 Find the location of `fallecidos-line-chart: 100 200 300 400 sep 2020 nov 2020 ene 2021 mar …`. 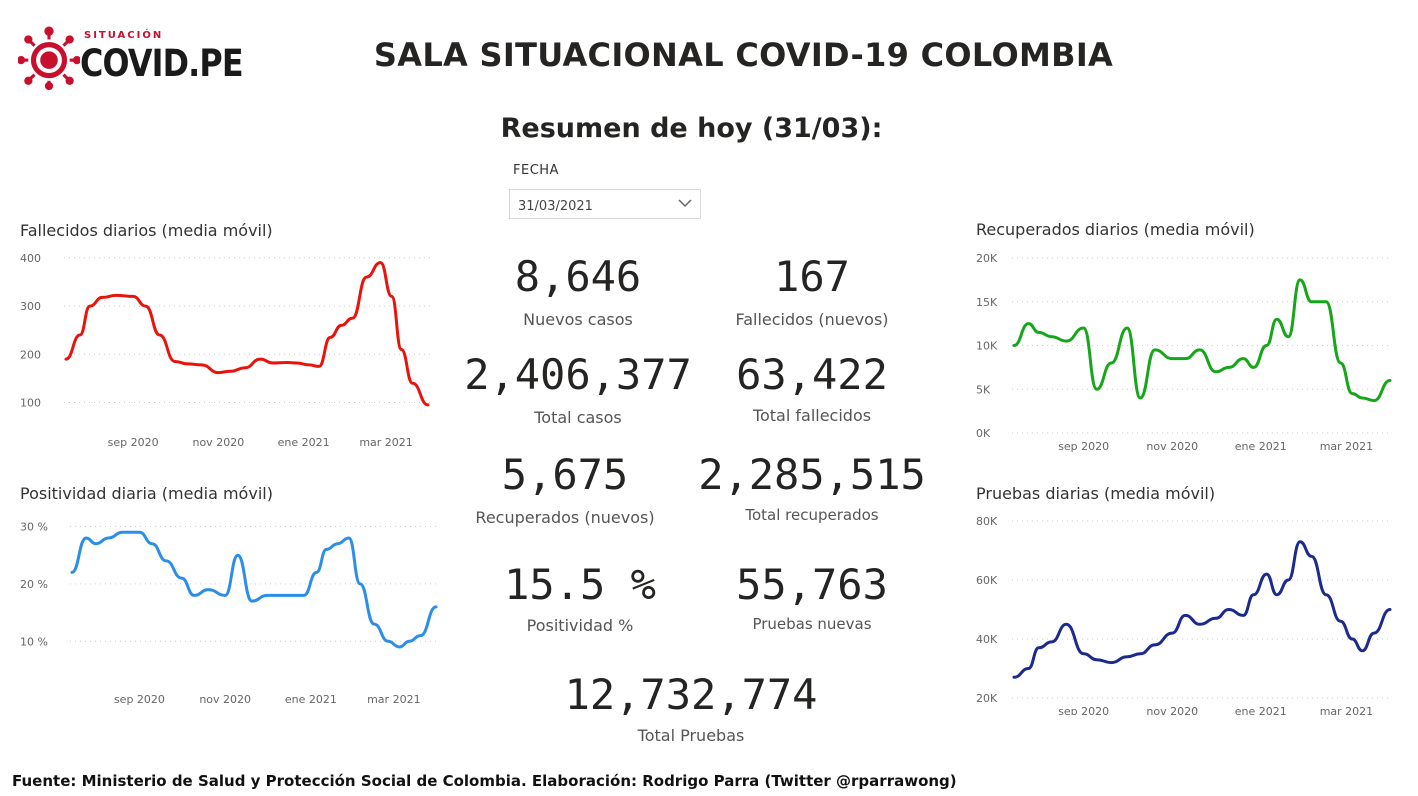

fallecidos-line-chart: 100 200 300 400 sep 2020 nov 2020 ene 2021 mar … is located at coordinates (225, 350).